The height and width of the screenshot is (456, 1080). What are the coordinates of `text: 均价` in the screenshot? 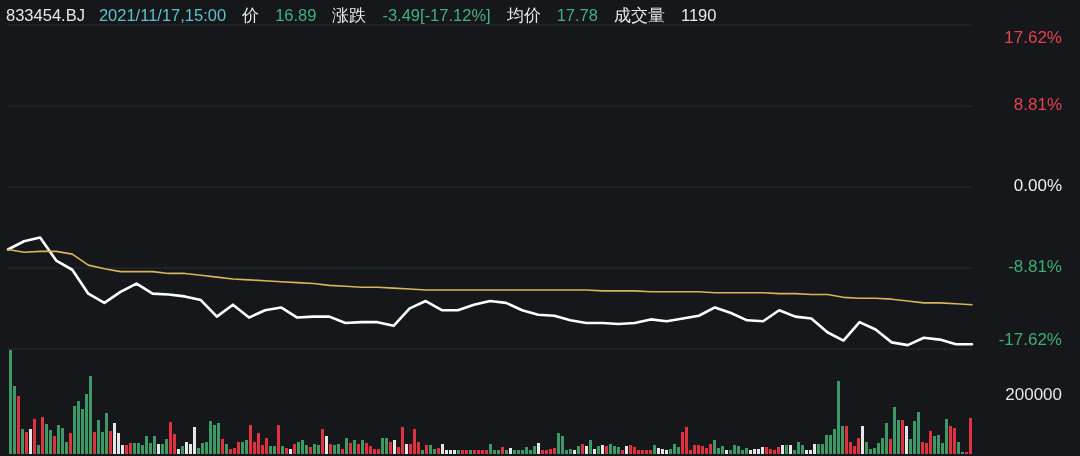 It's located at (523, 15).